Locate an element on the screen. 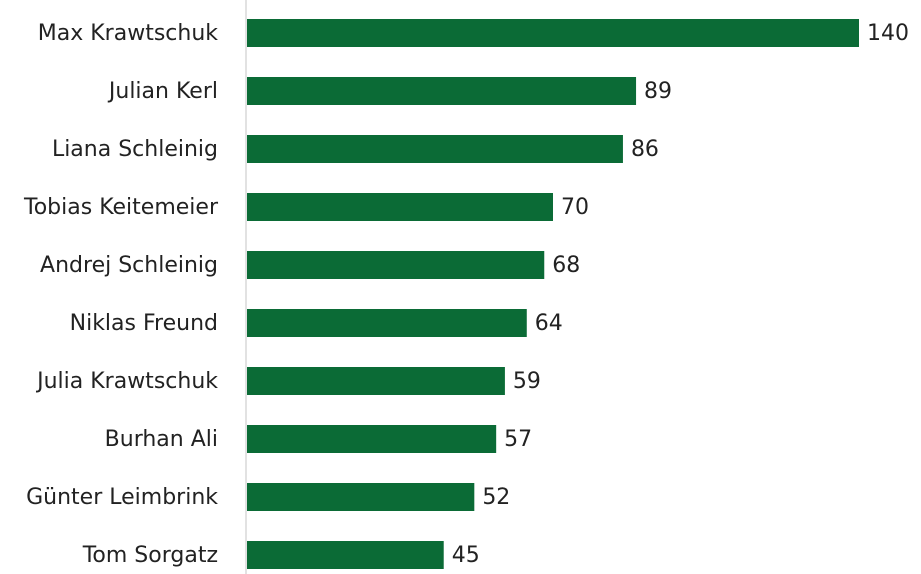  value-label: 86 is located at coordinates (645, 149).